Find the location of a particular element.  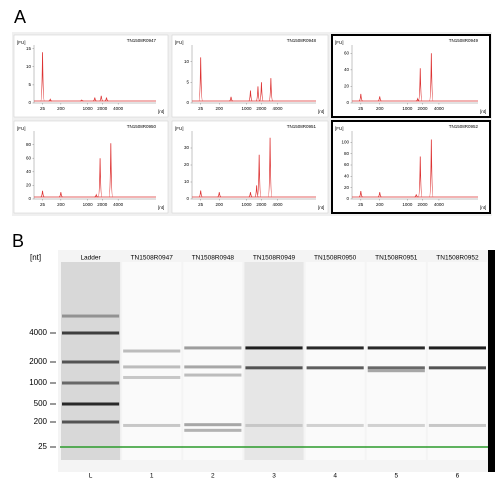

lane-number: 2 is located at coordinates (213, 476).